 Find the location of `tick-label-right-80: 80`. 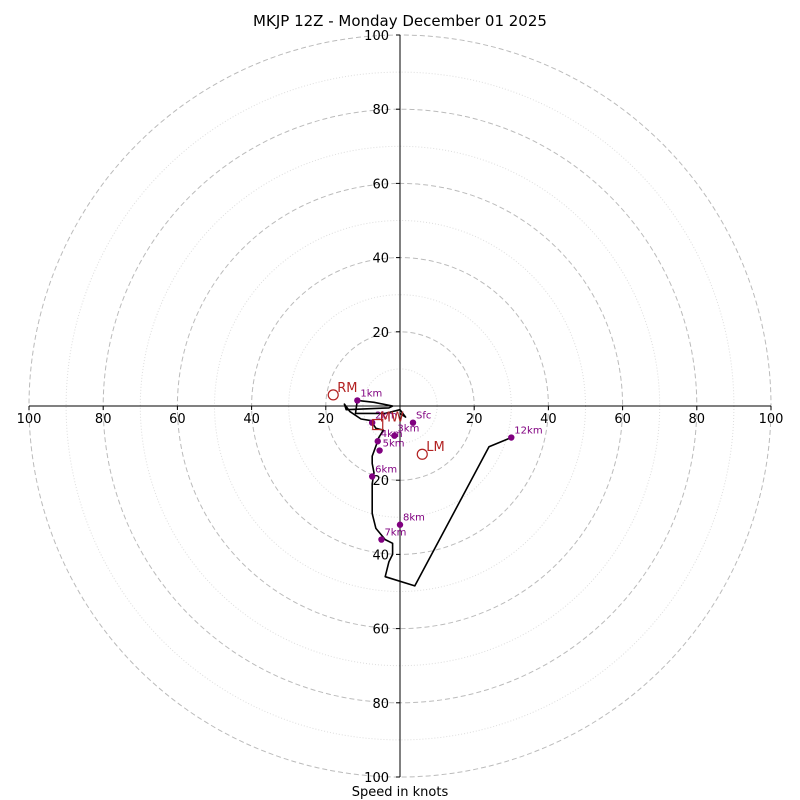

tick-label-right-80: 80 is located at coordinates (697, 419).